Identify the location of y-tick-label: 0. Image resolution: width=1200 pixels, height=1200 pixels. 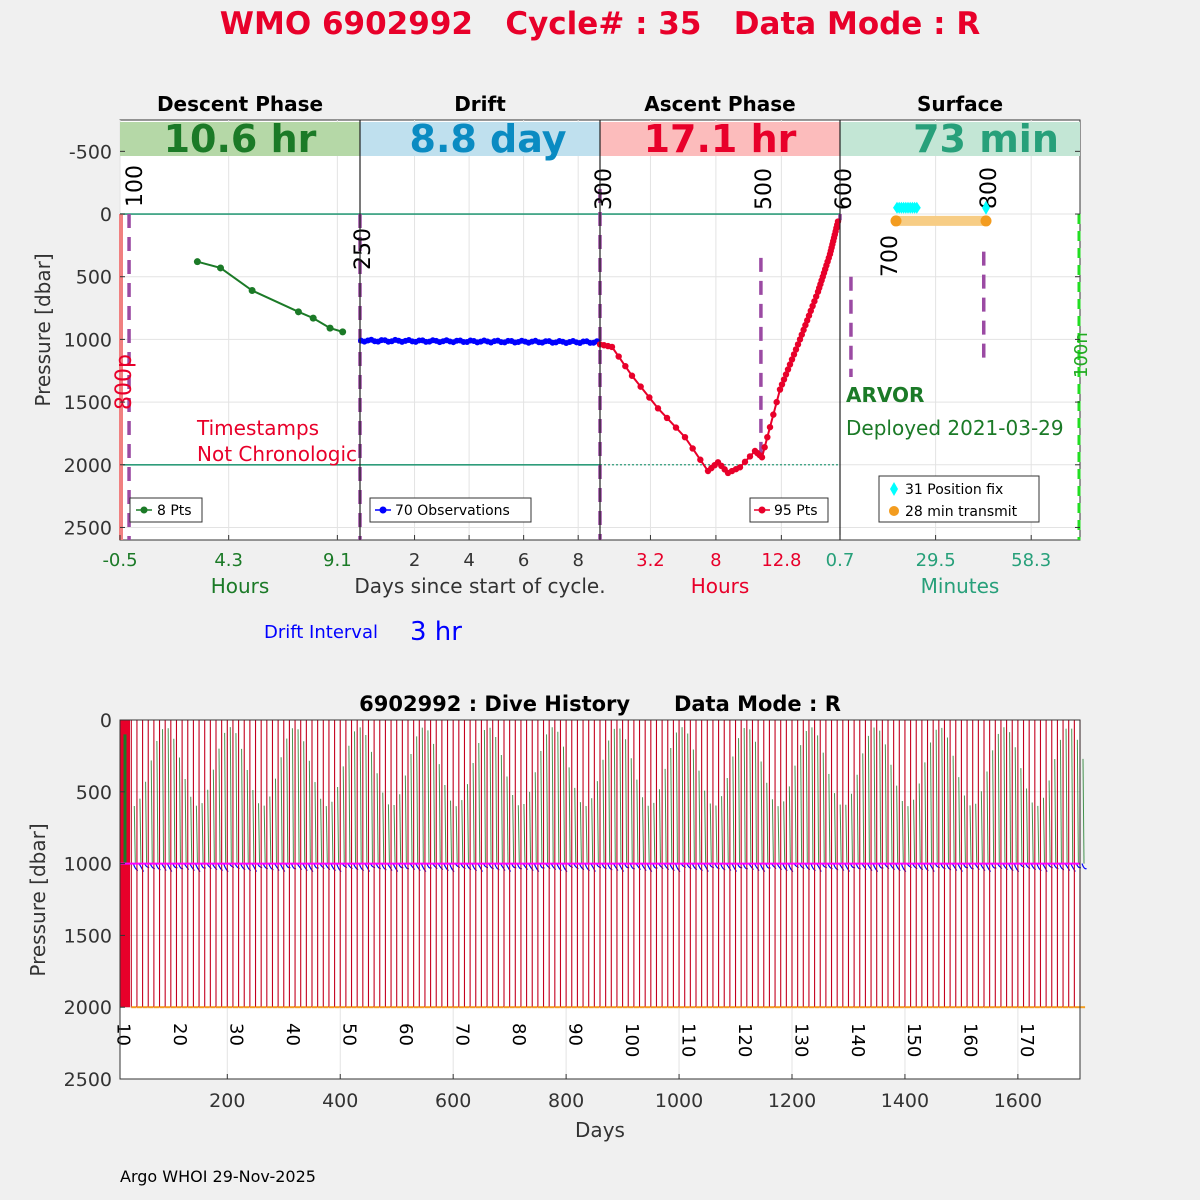
(106, 215).